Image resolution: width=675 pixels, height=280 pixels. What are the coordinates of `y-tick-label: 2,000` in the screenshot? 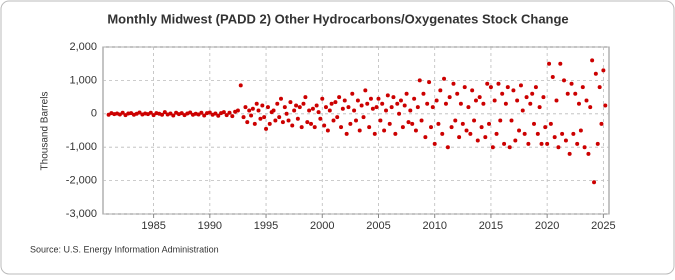 It's located at (83, 47).